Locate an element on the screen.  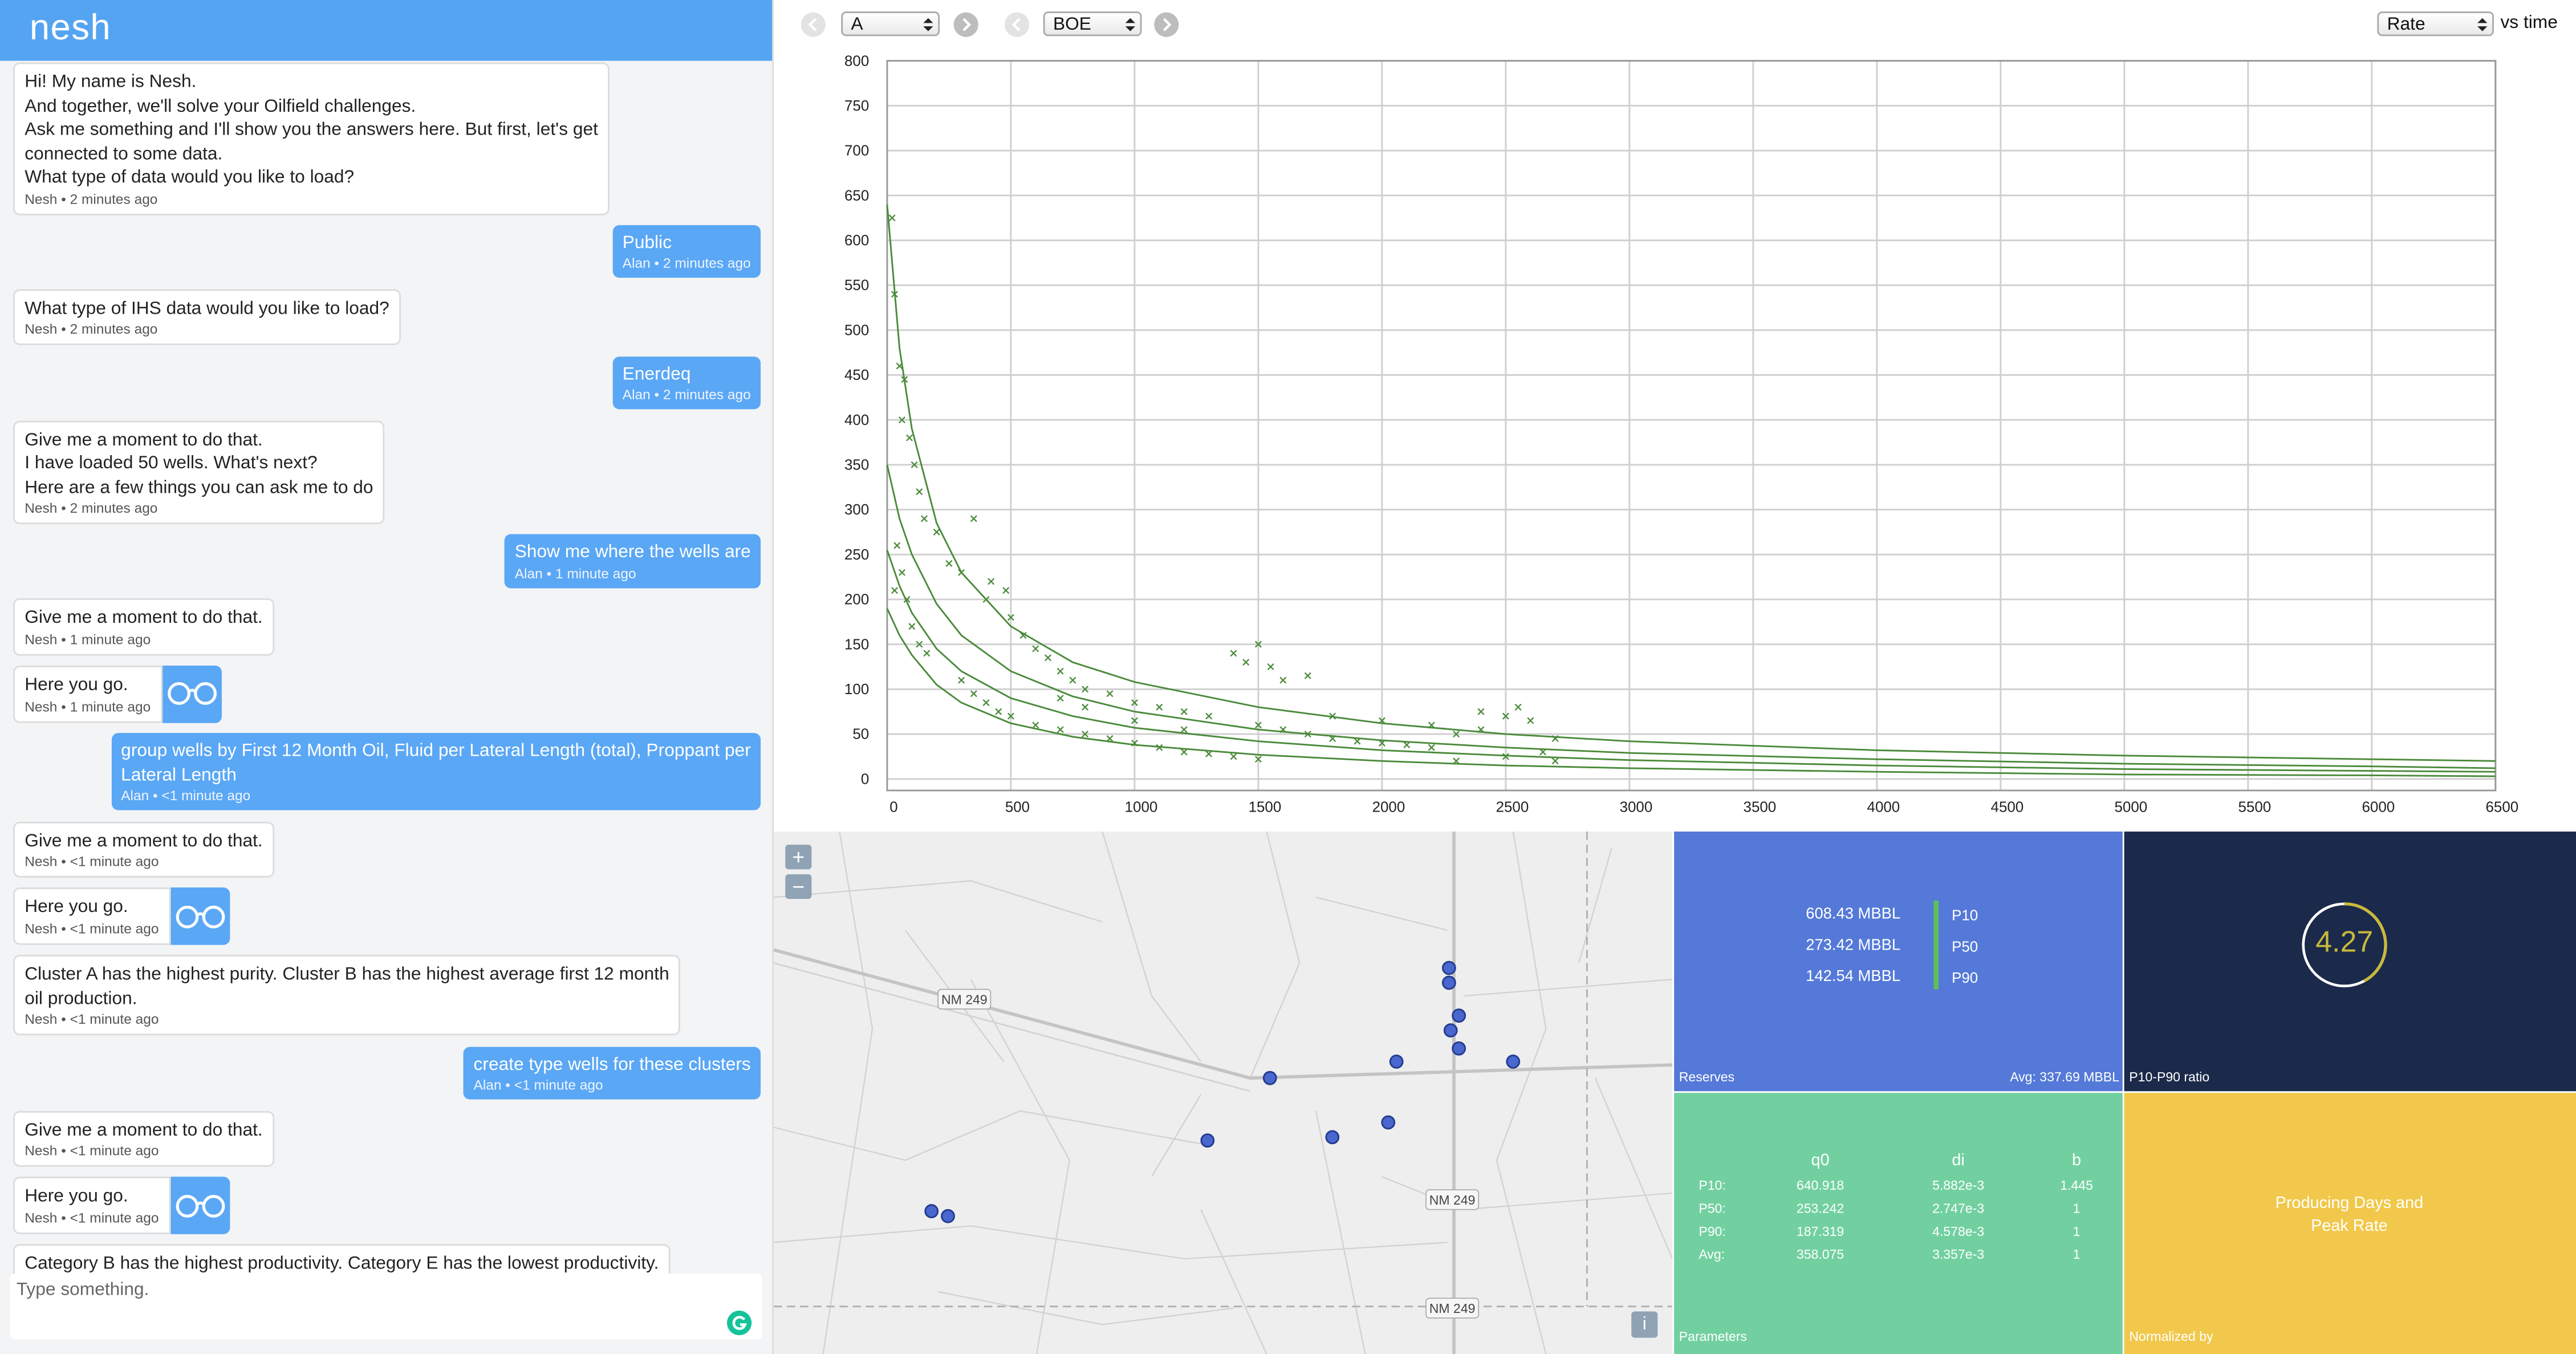
y-tick-label: 100 is located at coordinates (856, 690).